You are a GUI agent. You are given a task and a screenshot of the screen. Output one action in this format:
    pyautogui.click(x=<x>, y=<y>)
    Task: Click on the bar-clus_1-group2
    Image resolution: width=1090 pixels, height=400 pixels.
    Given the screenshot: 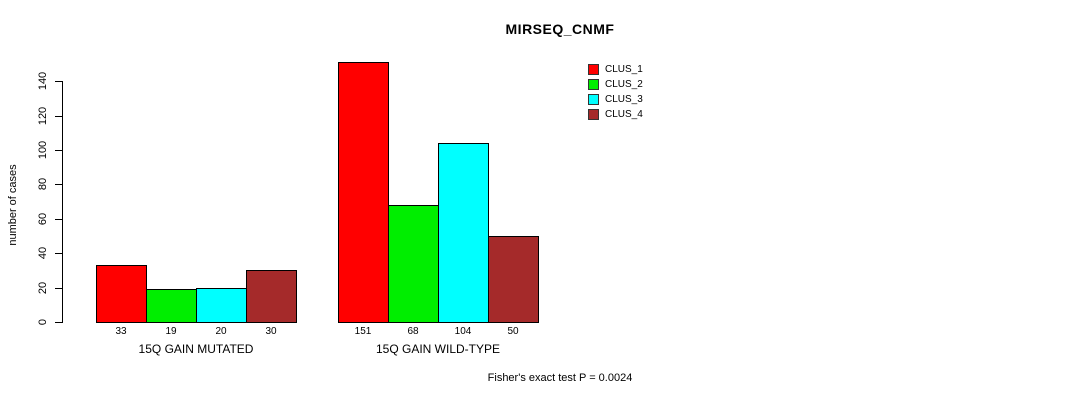 What is the action you would take?
    pyautogui.click(x=363, y=192)
    